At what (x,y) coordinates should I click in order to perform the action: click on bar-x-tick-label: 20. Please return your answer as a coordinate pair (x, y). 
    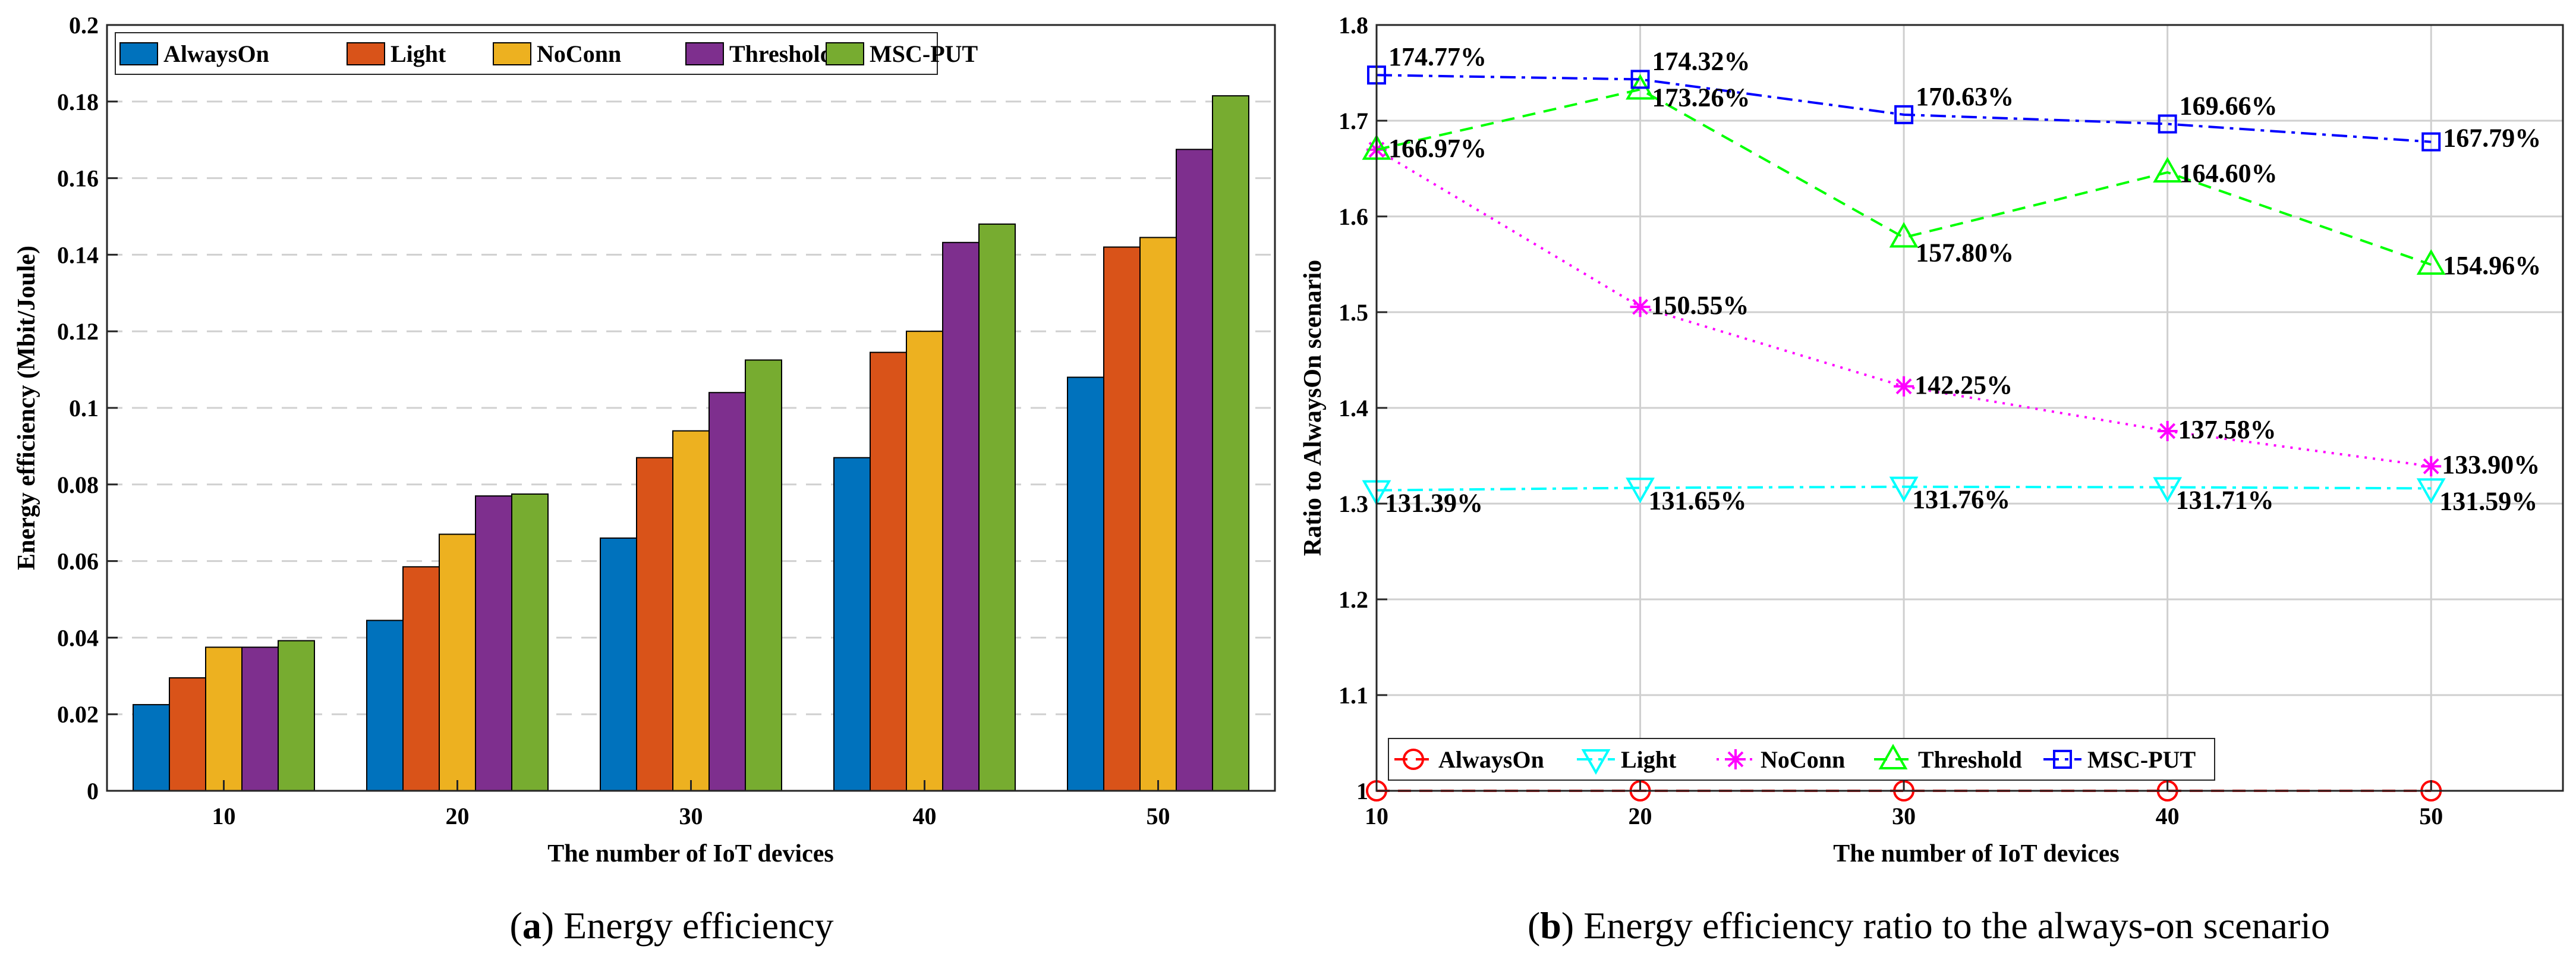
    Looking at the image, I should click on (458, 816).